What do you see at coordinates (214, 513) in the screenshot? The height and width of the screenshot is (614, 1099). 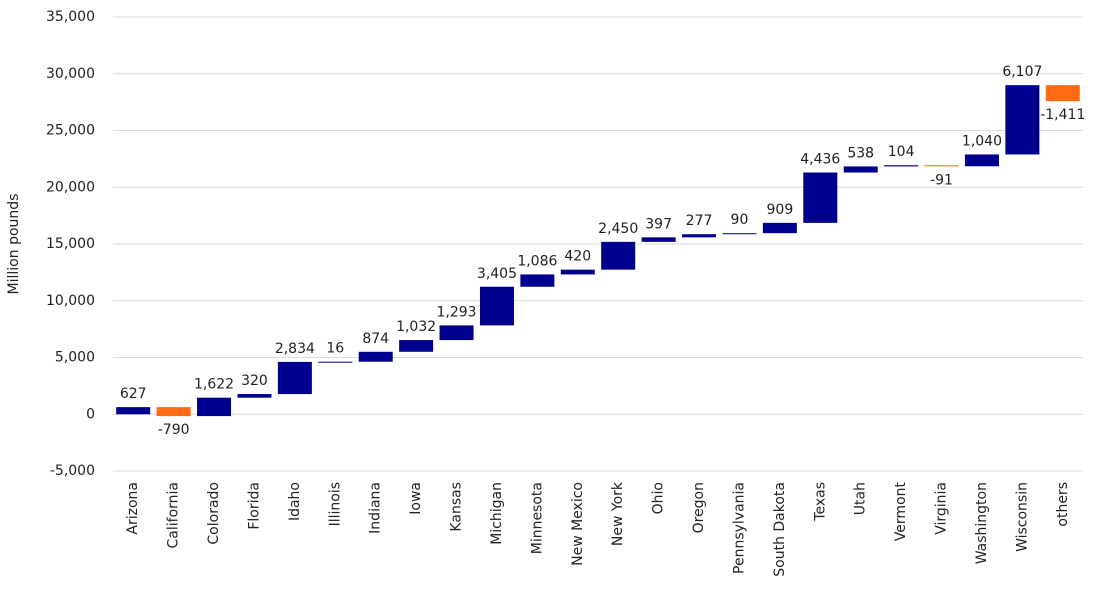 I see `x-tick-label: Colorado` at bounding box center [214, 513].